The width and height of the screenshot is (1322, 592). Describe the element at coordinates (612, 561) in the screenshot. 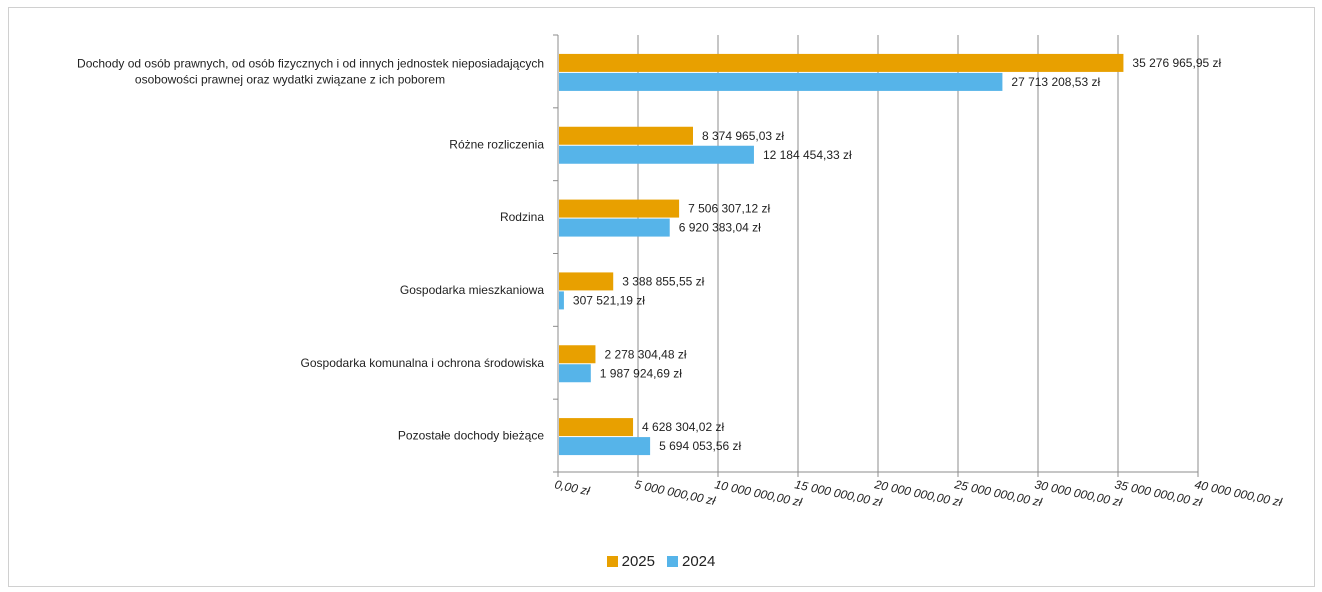

I see `legend-swatch-2025` at that location.